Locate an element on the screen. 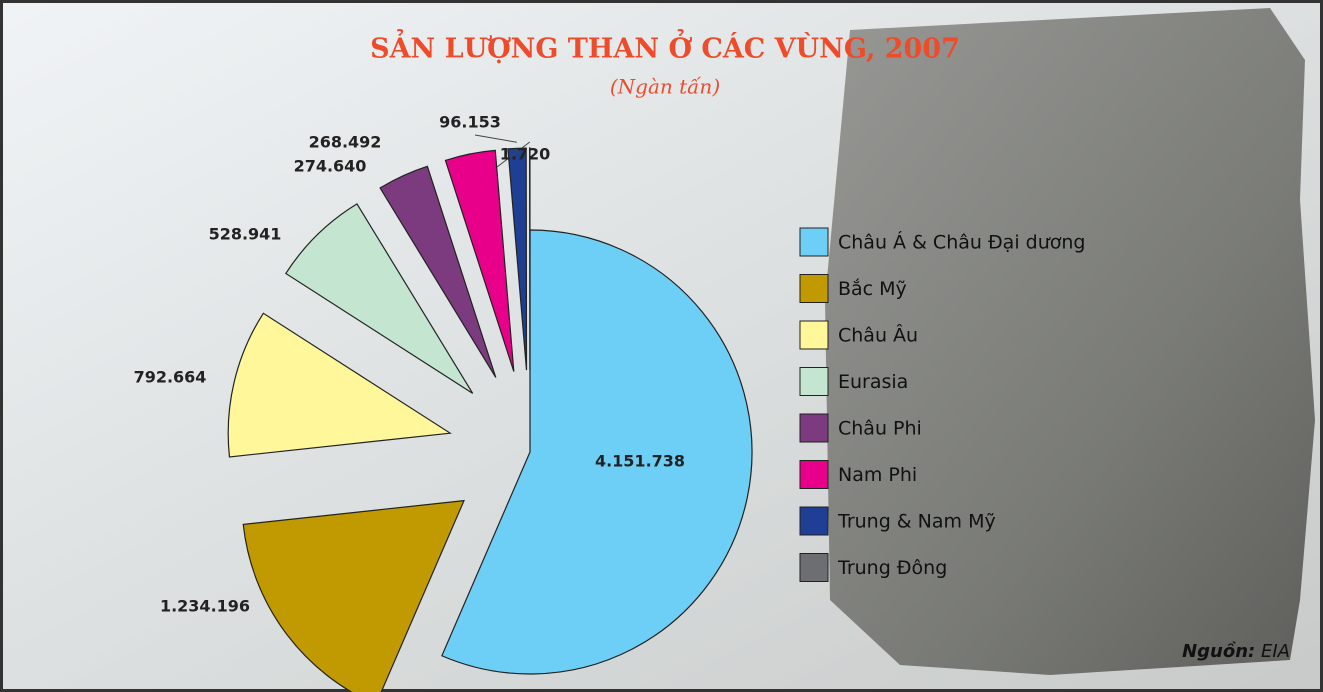 Image resolution: width=1323 pixels, height=692 pixels. data-label: 792.664 is located at coordinates (170, 377).